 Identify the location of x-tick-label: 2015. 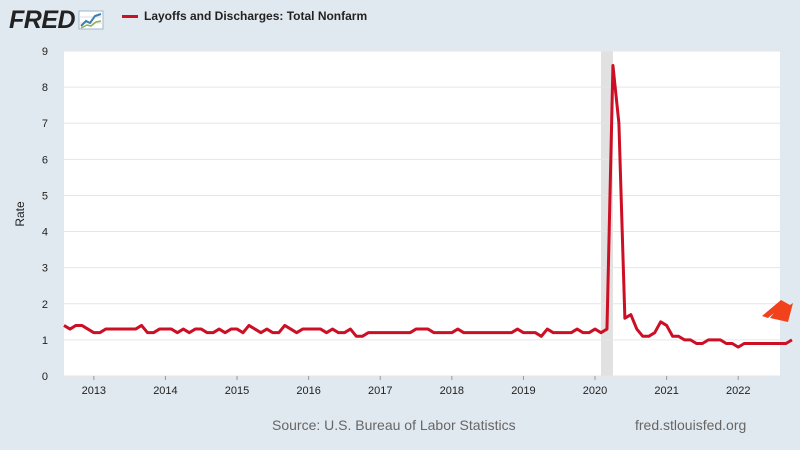
(237, 391).